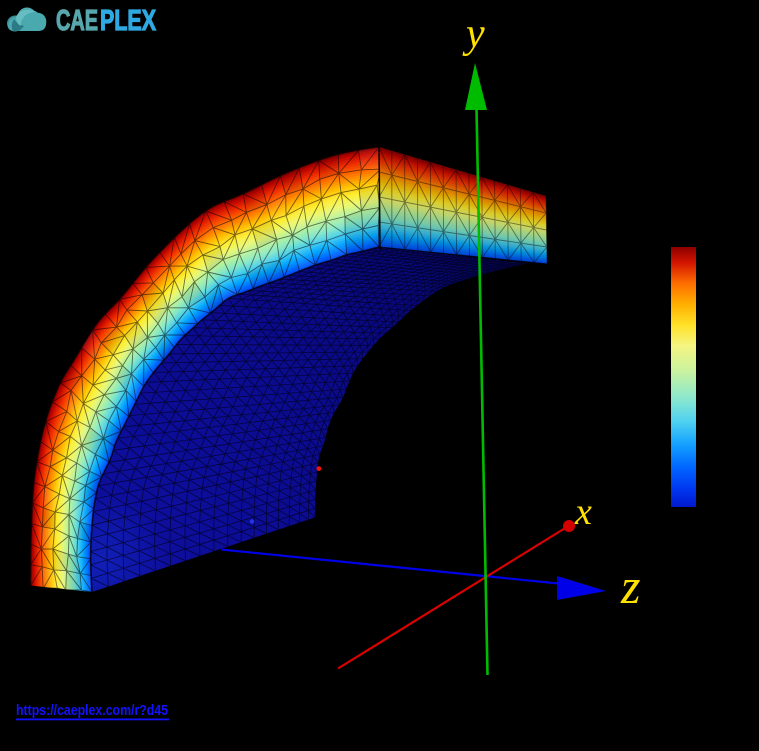 Image resolution: width=759 pixels, height=751 pixels. Describe the element at coordinates (630, 586) in the screenshot. I see `svg-text: z` at that location.